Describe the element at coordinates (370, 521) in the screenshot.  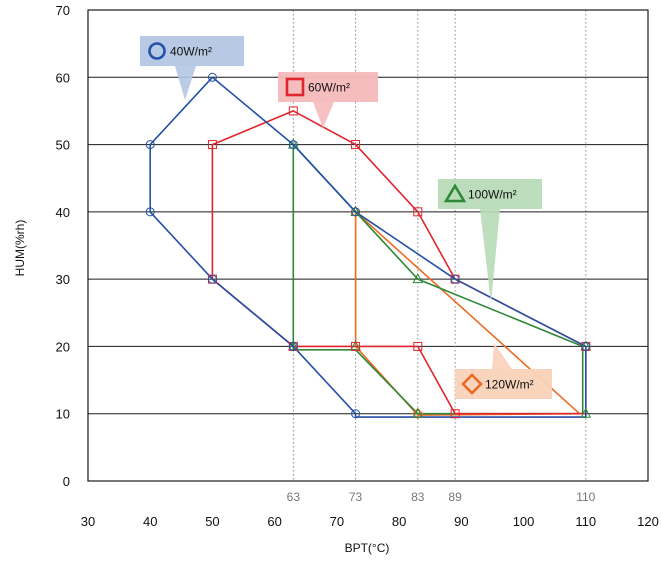
I see `x-tick-labels: 30 40 50 60 70 80 90 100 110 120` at that location.